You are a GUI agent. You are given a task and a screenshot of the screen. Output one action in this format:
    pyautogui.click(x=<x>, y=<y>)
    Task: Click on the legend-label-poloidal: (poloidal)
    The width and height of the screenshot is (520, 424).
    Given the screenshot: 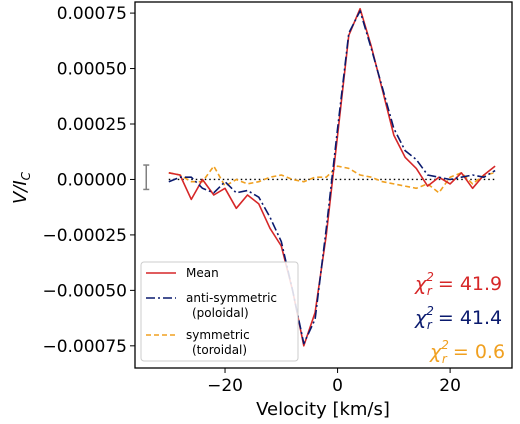 What is the action you would take?
    pyautogui.click(x=220, y=313)
    